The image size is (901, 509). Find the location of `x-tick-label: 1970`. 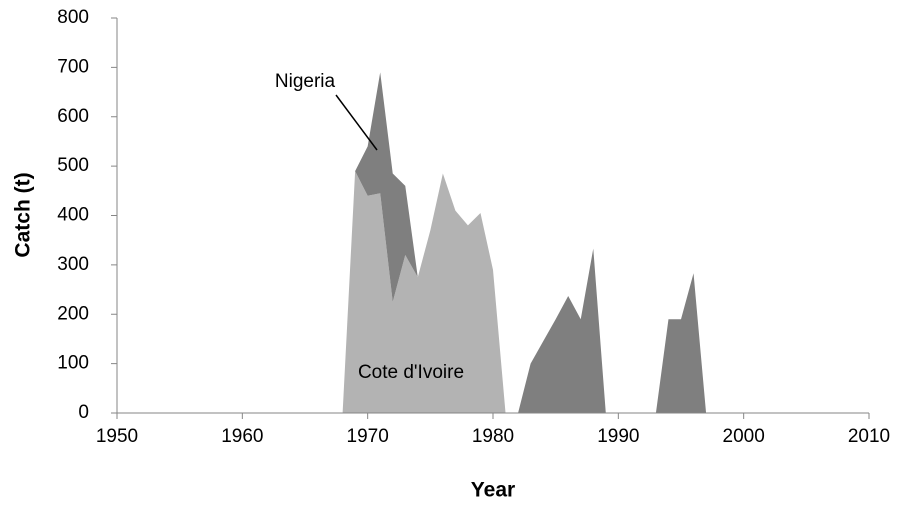

x-tick-label: 1970 is located at coordinates (368, 436).